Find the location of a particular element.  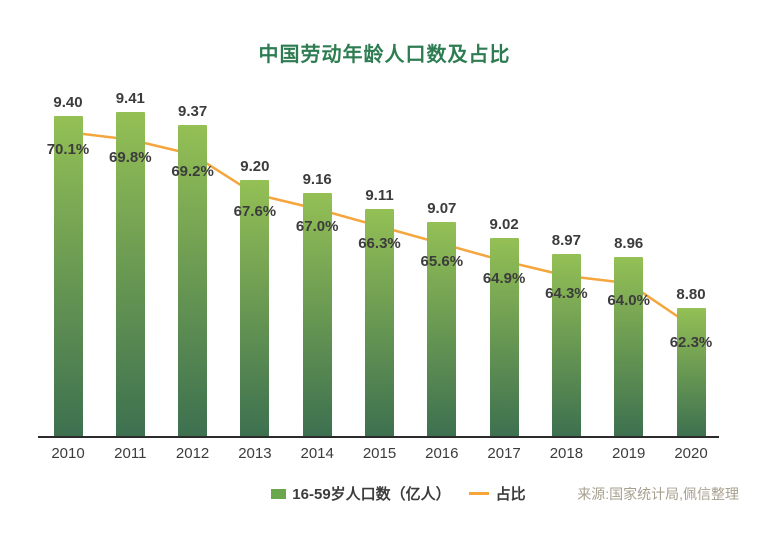

bar-value-label-2017: 9.02 is located at coordinates (504, 224).